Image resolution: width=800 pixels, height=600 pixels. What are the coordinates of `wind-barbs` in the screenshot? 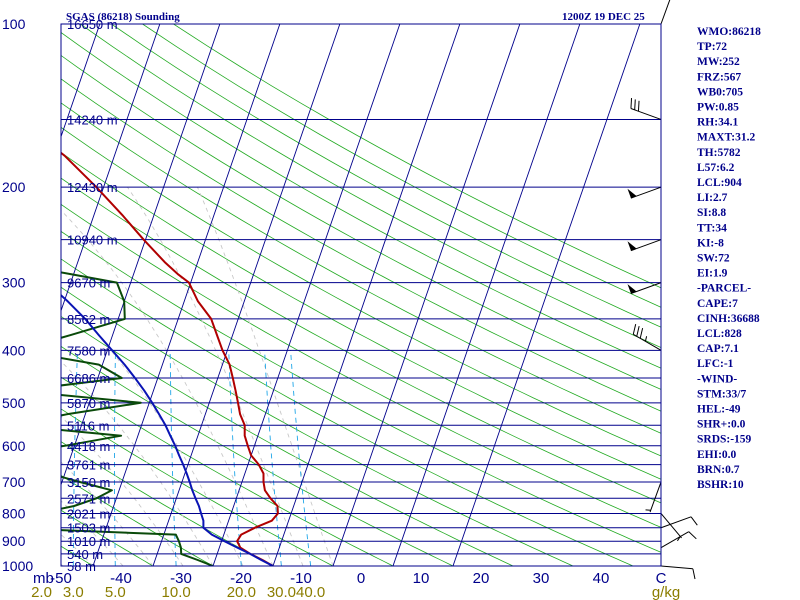 It's located at (662, 290).